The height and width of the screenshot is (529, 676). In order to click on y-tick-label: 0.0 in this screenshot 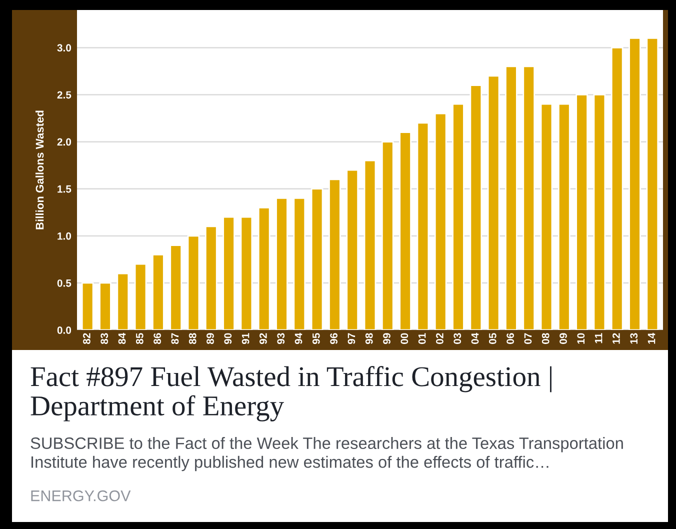, I will do `click(64, 330)`.